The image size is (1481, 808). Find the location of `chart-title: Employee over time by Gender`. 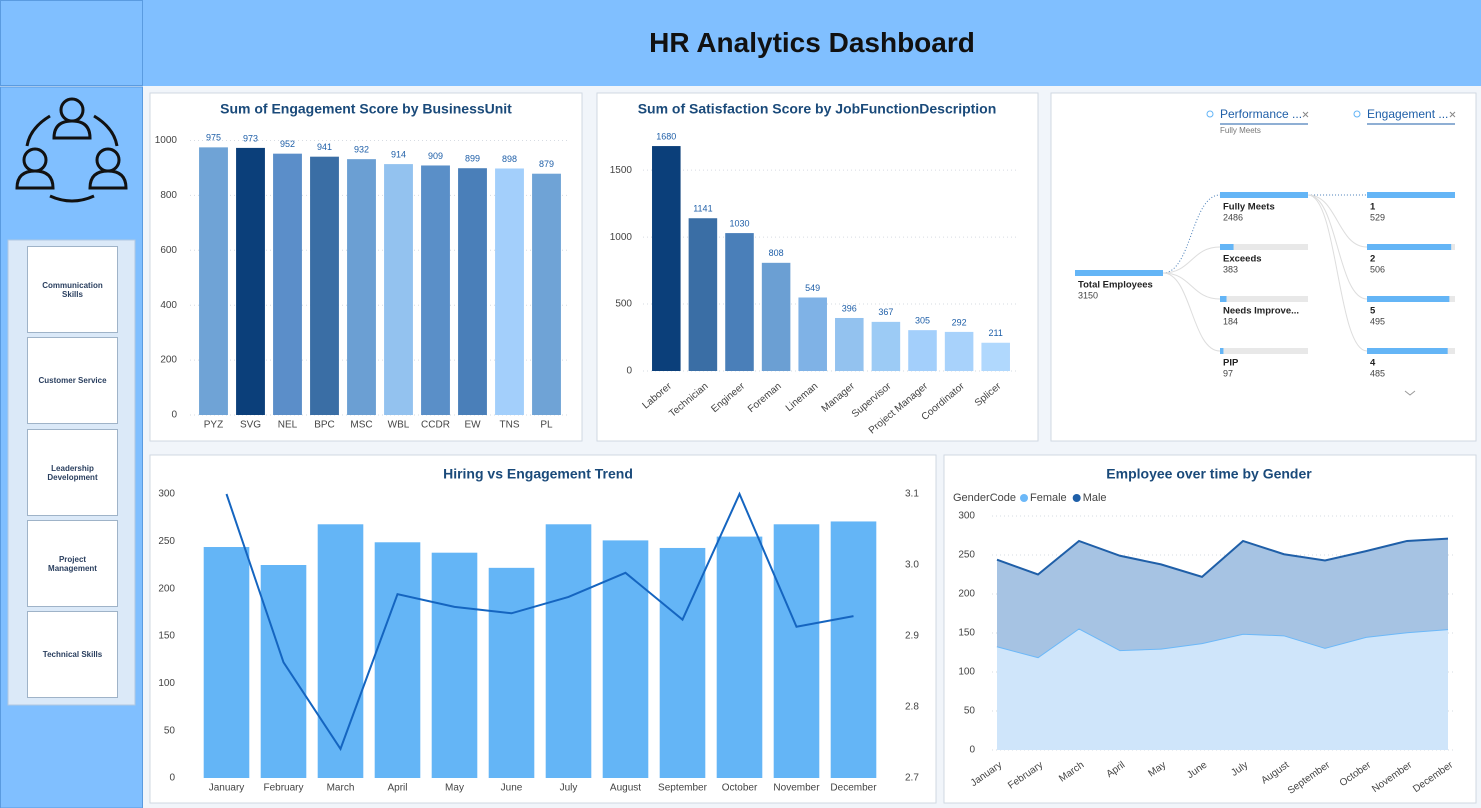

chart-title: Employee over time by Gender is located at coordinates (1209, 474).